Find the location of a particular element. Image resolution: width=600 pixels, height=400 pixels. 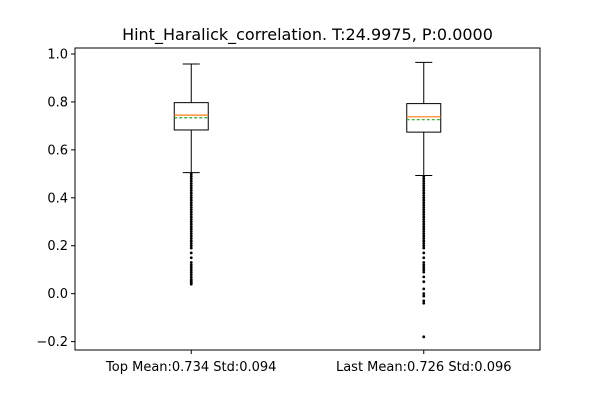

y-tick-label: −0.2 is located at coordinates (52, 342).